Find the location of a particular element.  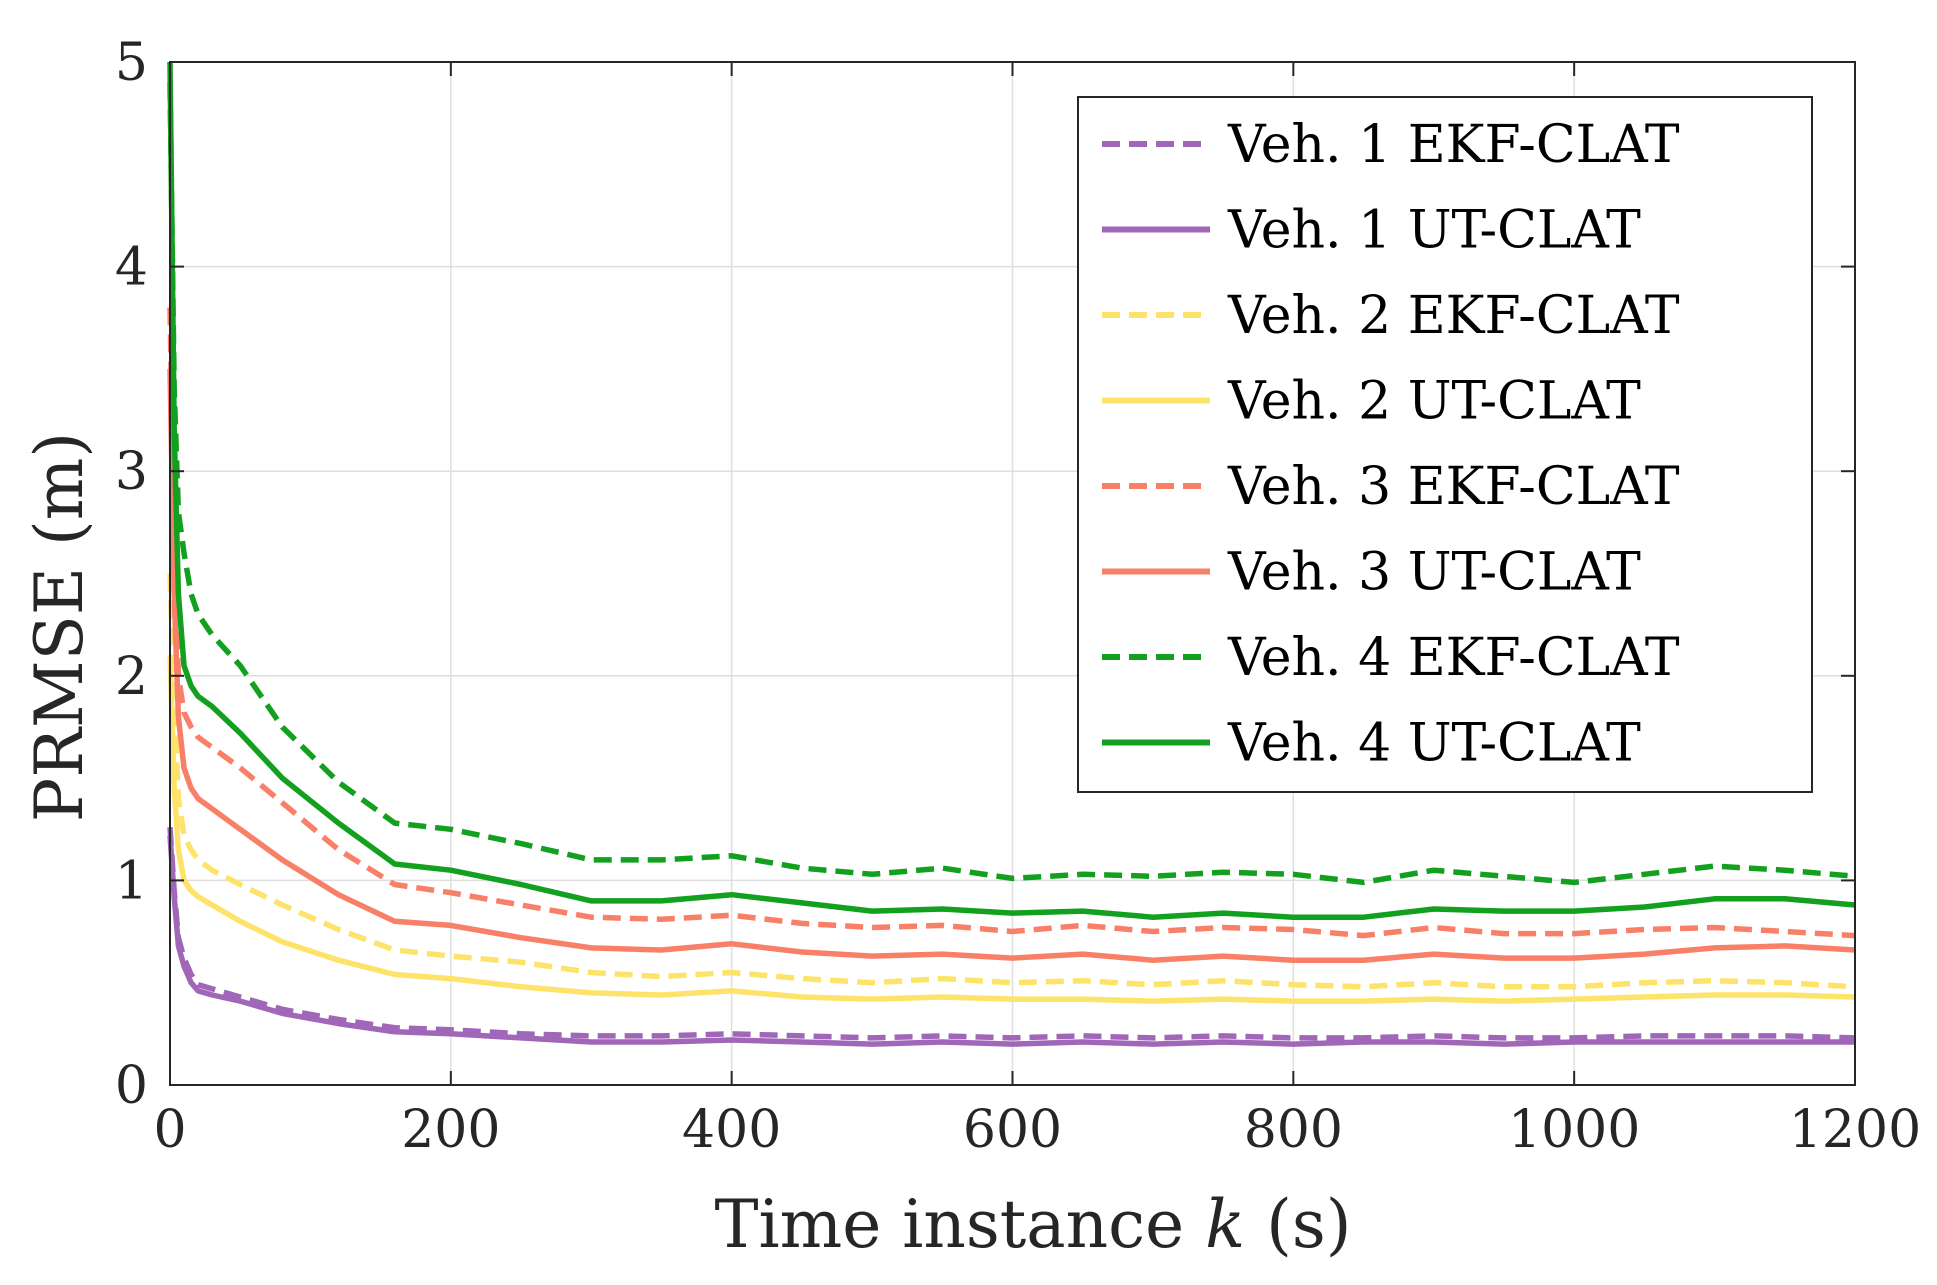

legend-label: Veh. 3 UT-CLAT is located at coordinates (1434, 573).